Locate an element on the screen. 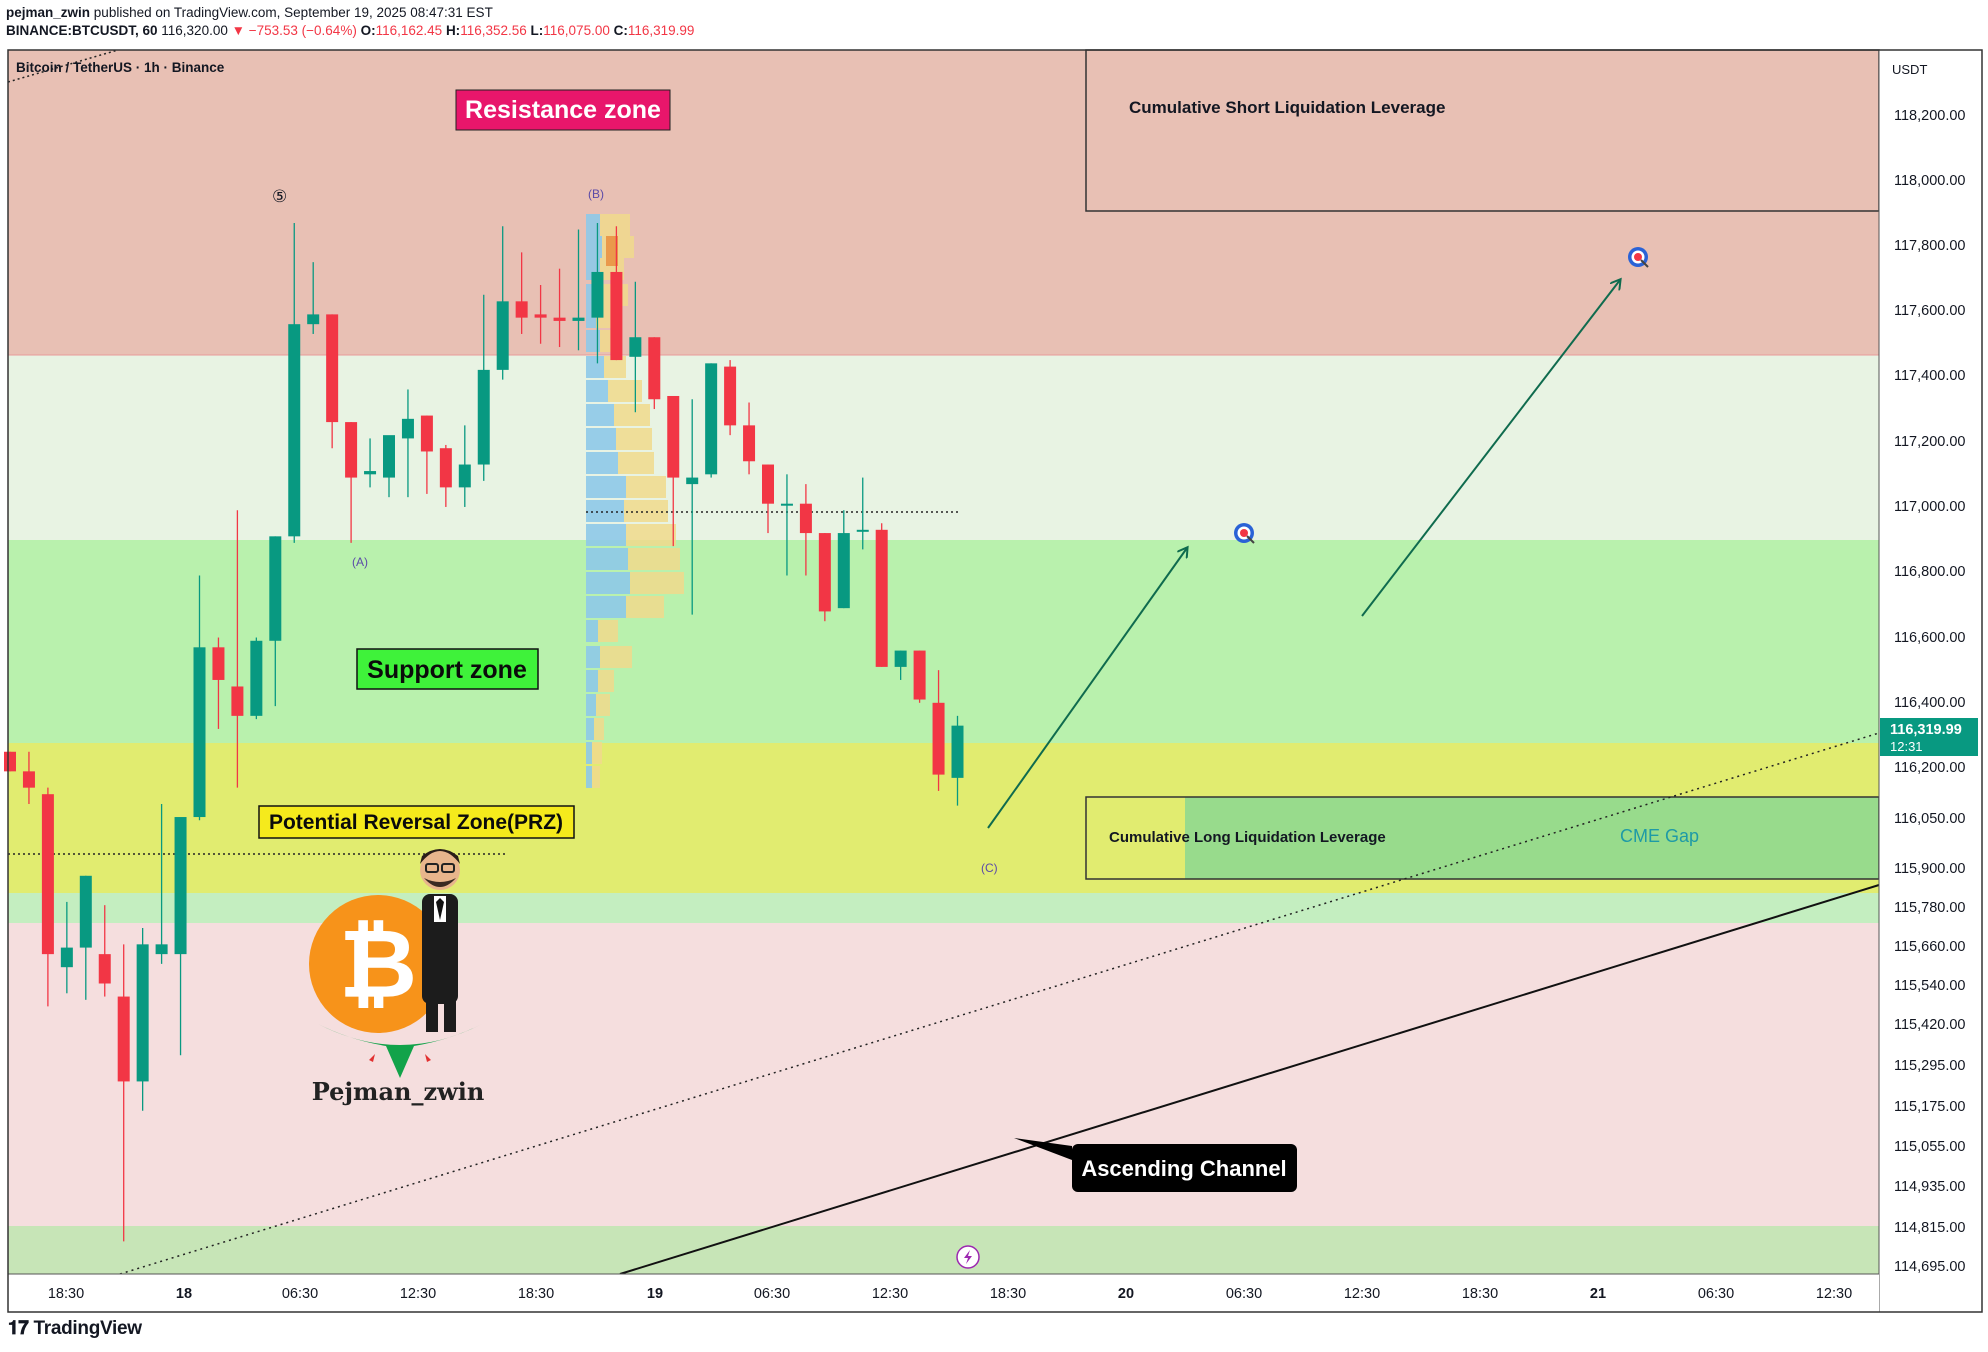 The image size is (1988, 1352). price-tick-label: 118,000.00 is located at coordinates (1930, 181).